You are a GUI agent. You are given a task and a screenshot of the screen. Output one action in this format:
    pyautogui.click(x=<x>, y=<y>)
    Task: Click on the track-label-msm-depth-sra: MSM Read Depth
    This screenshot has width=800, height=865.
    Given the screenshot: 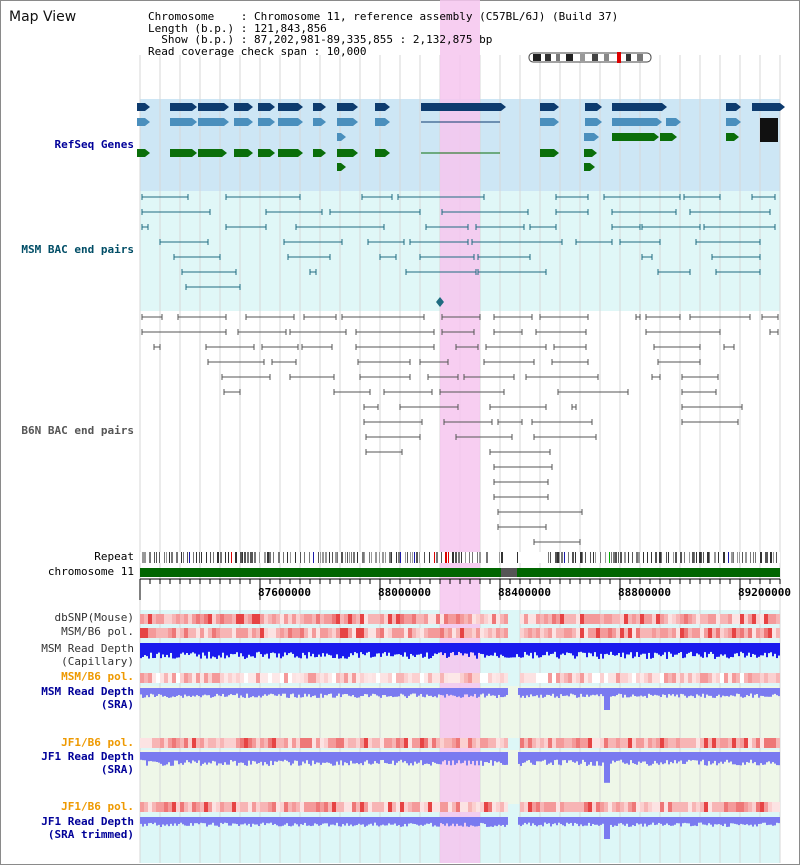 What is the action you would take?
    pyautogui.click(x=87, y=691)
    